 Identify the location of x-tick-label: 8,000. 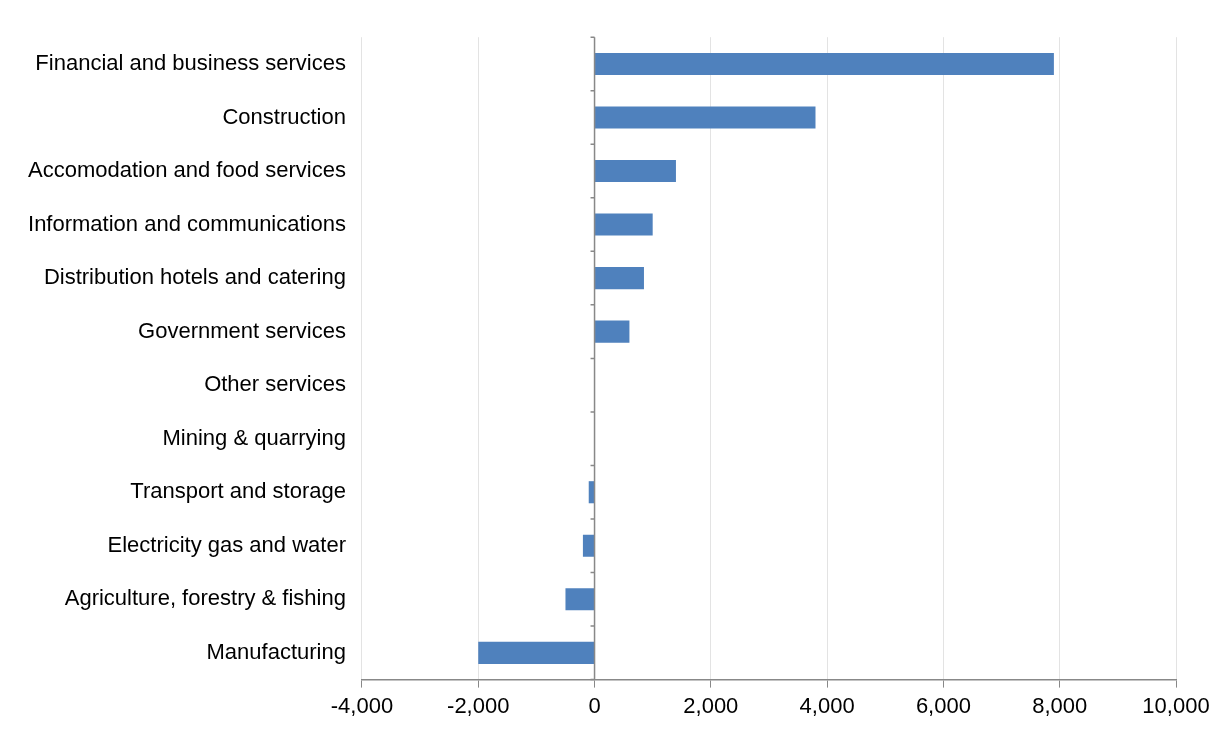
(1060, 705).